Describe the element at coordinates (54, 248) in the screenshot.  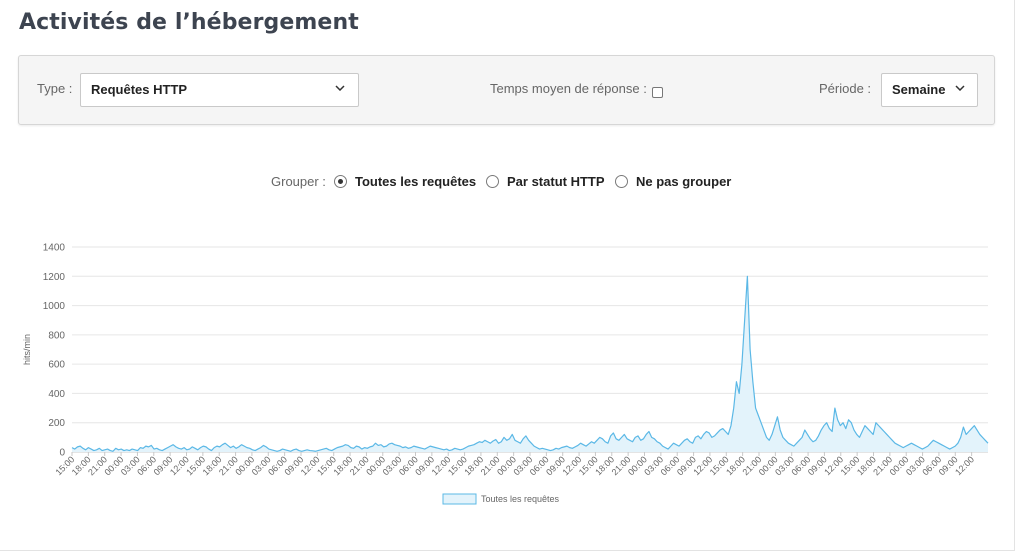
I see `y-tick-label: 1400` at that location.